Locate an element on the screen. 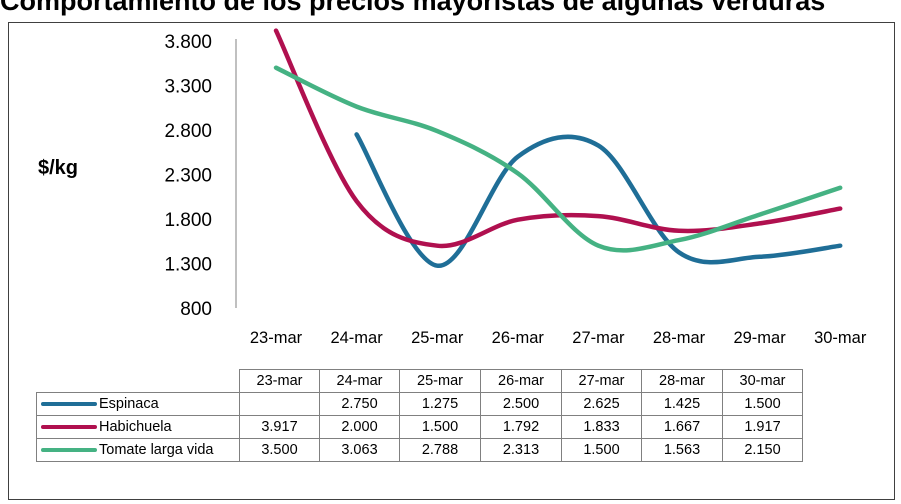 The height and width of the screenshot is (504, 901). table-cell: 2.750 is located at coordinates (359, 404).